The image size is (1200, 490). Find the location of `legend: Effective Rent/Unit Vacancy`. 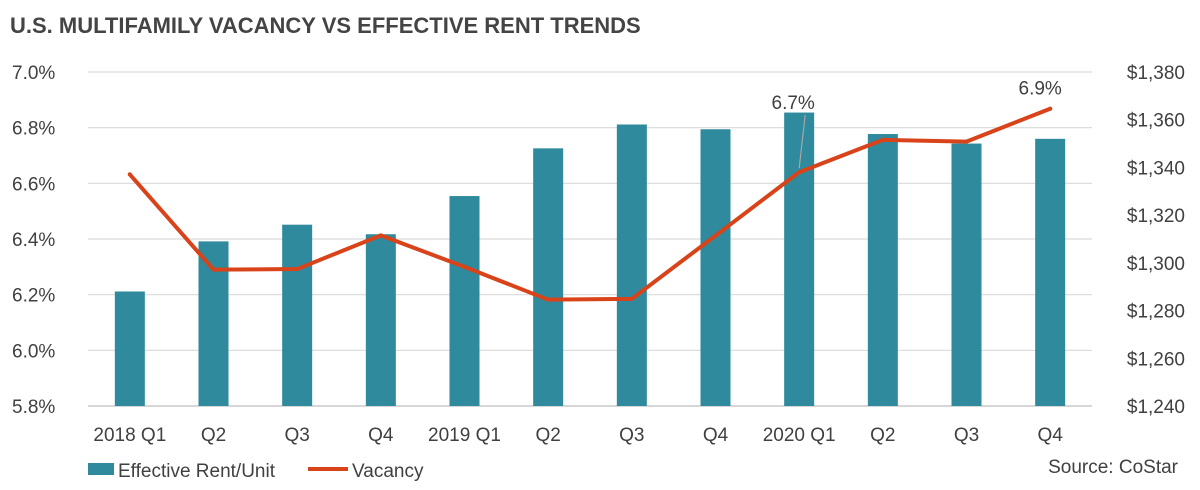

legend: Effective Rent/Unit Vacancy is located at coordinates (256, 471).